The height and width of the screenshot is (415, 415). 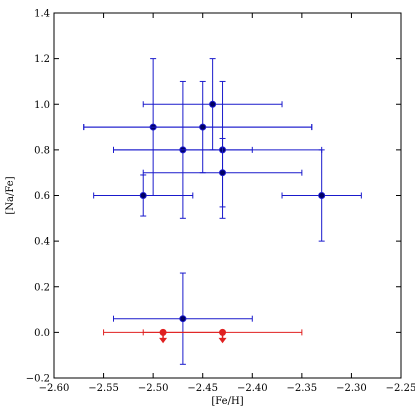 I want to click on x-axis-label: [Fe/H], so click(x=227, y=401).